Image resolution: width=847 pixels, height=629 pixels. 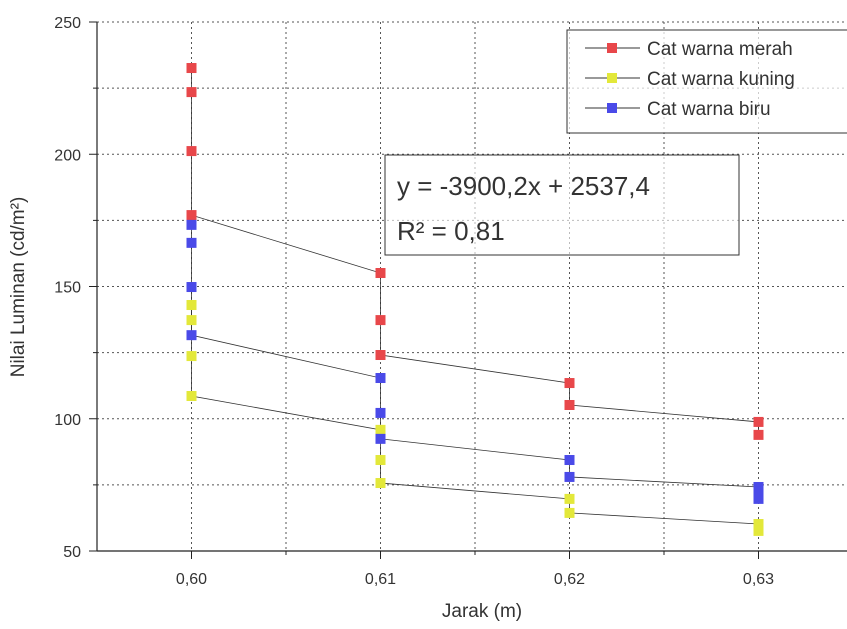 I want to click on y-tick-label: 100, so click(x=67, y=420).